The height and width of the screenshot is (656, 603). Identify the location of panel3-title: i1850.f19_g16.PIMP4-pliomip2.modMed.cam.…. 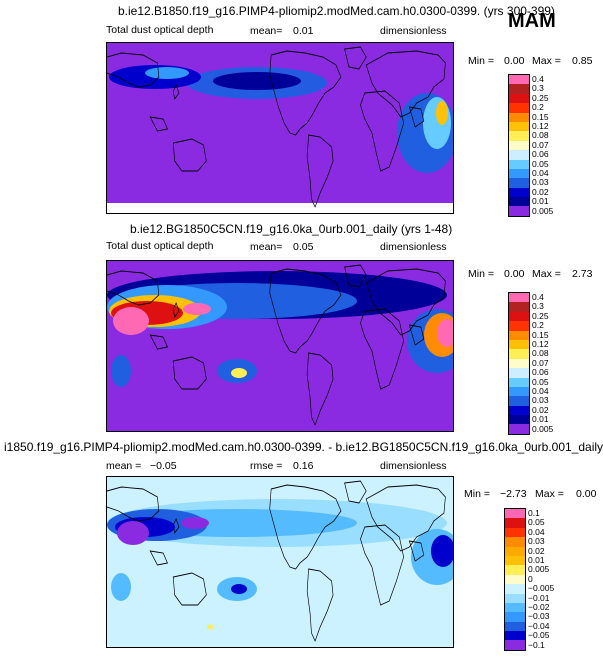
(303, 447).